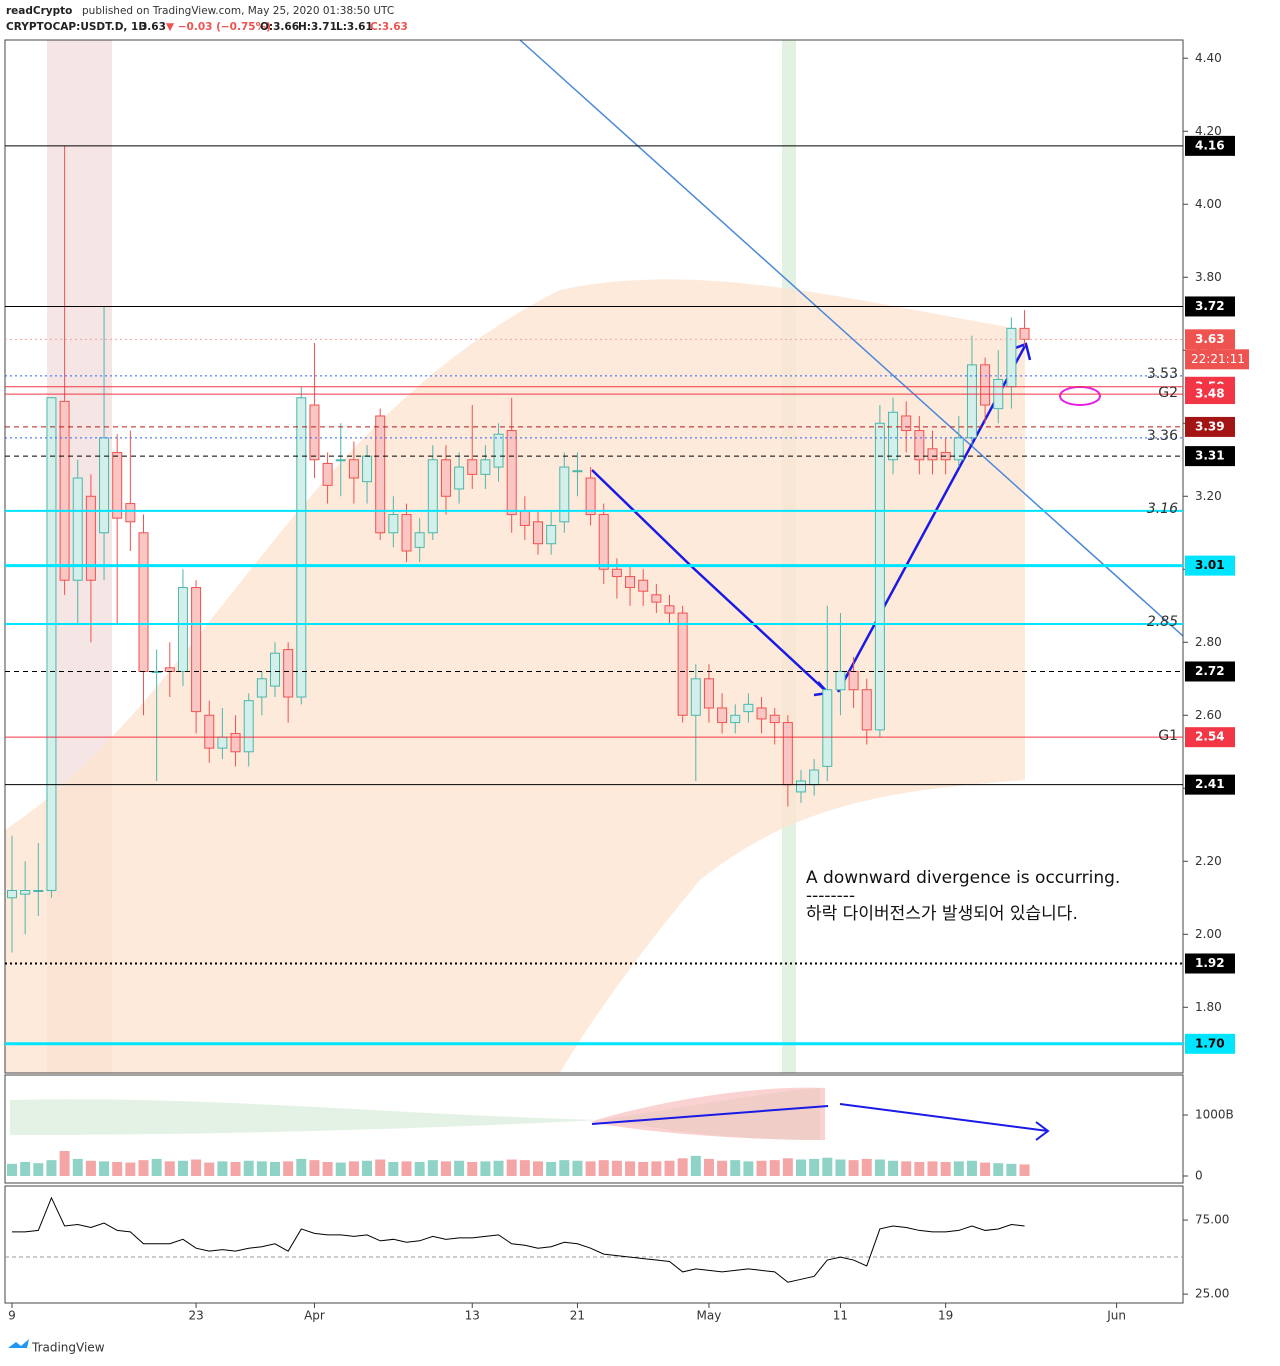 This screenshot has width=1280, height=1366. Describe the element at coordinates (1199, 1175) in the screenshot. I see `y-tick-label: 0` at that location.